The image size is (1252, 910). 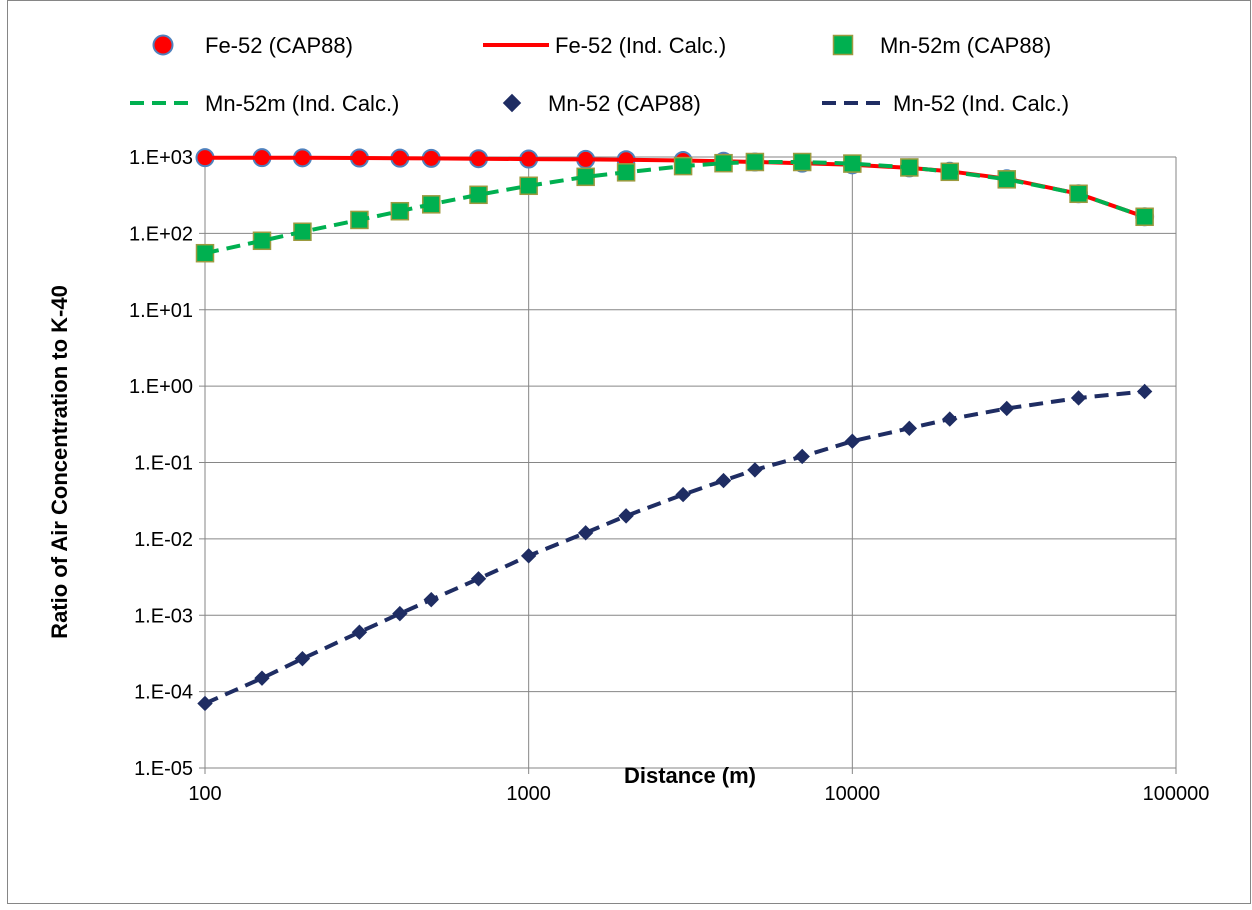 What do you see at coordinates (163, 693) in the screenshot?
I see `y-tick-label: 1.E-04` at bounding box center [163, 693].